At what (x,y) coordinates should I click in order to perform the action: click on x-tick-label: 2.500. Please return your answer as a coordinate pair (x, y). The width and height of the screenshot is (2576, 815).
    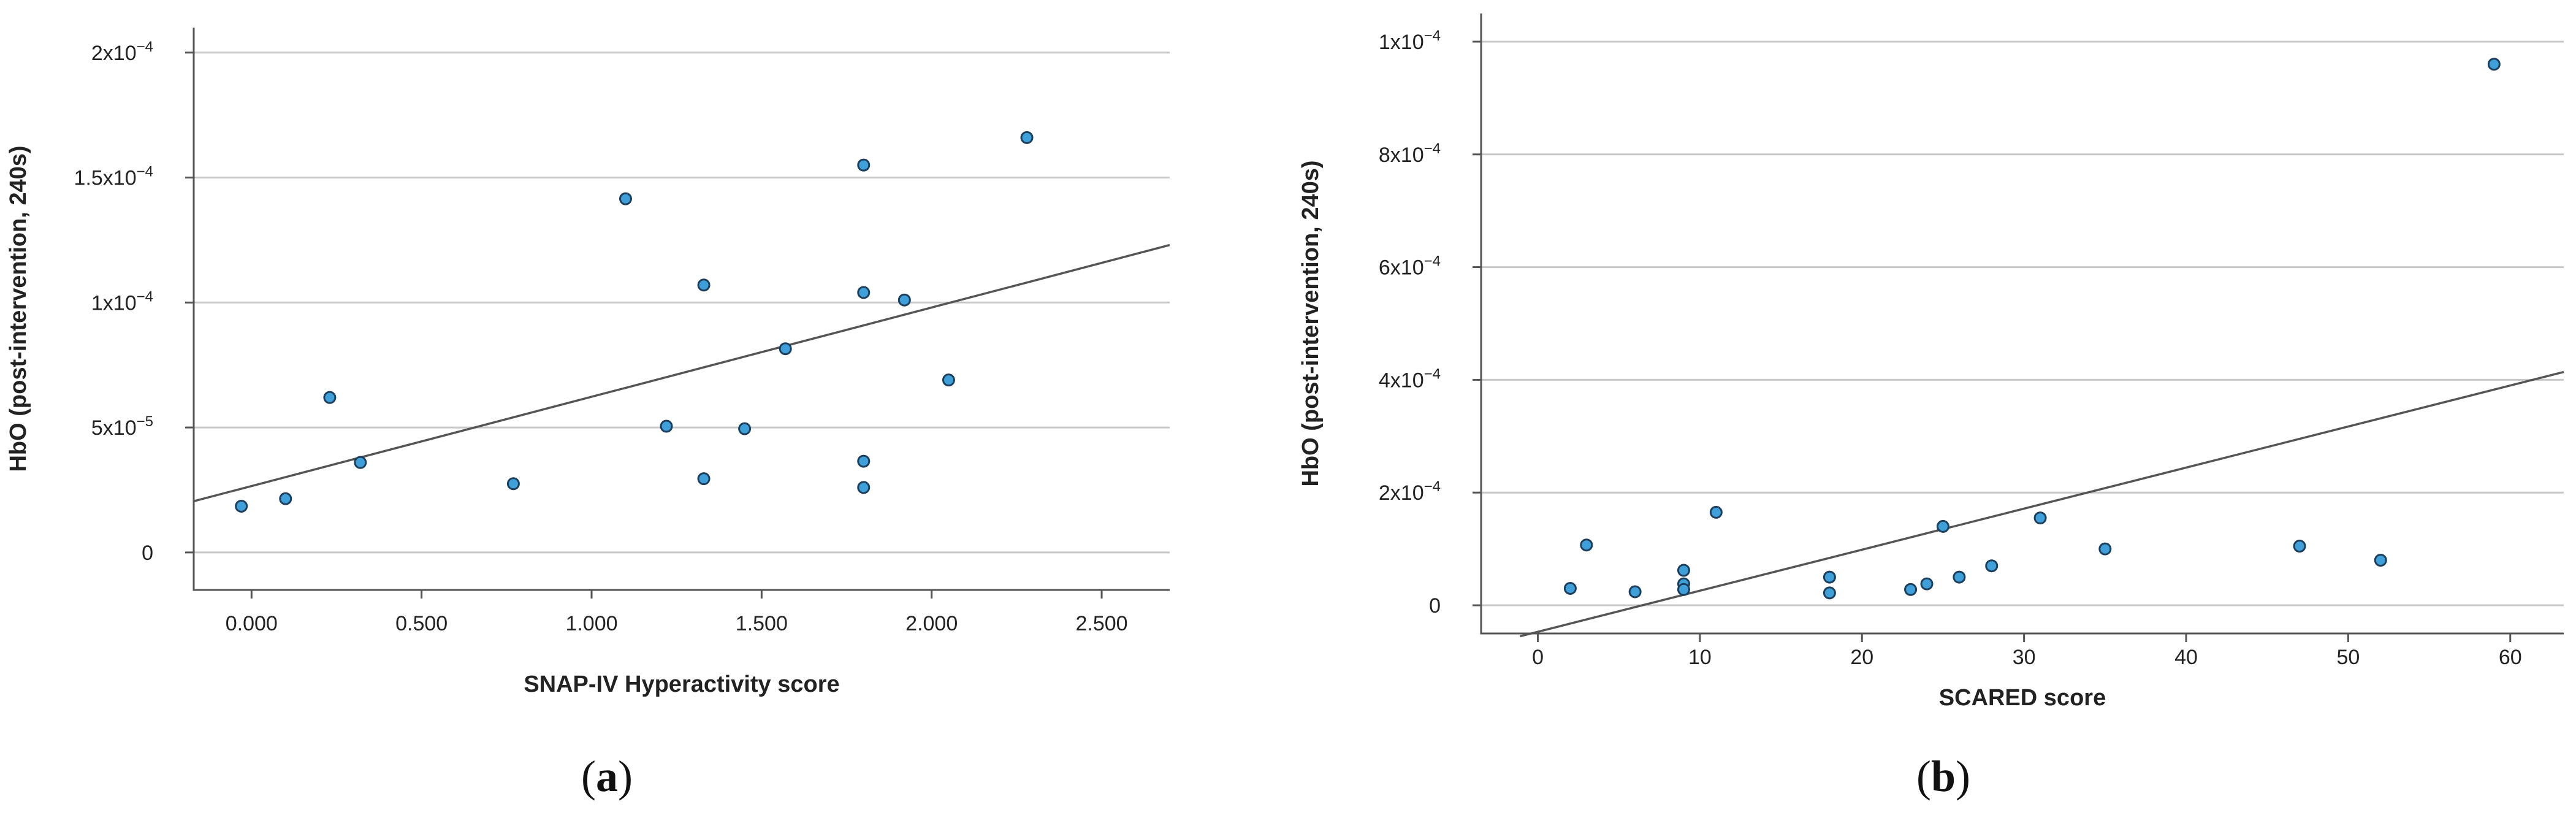
    Looking at the image, I should click on (1102, 623).